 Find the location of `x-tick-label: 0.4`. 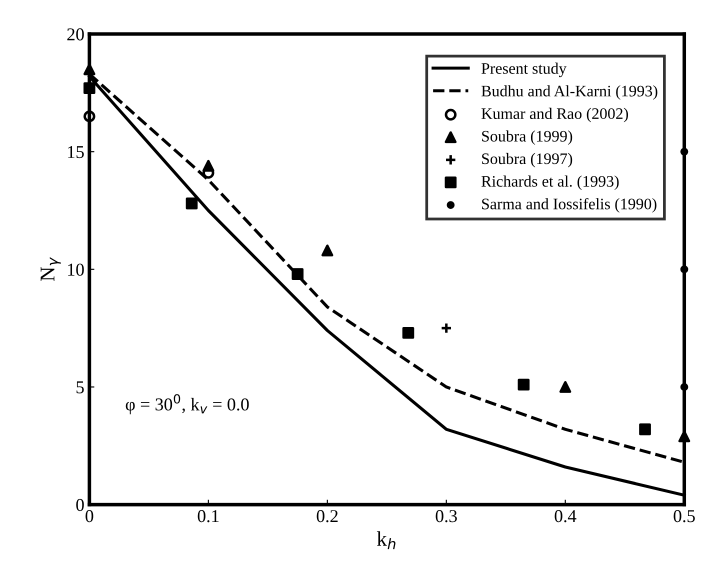

x-tick-label: 0.4 is located at coordinates (565, 516).